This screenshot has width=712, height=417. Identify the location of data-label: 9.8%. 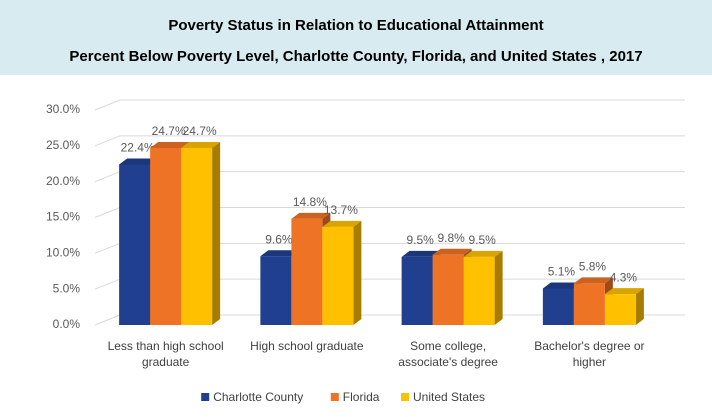
(451, 238).